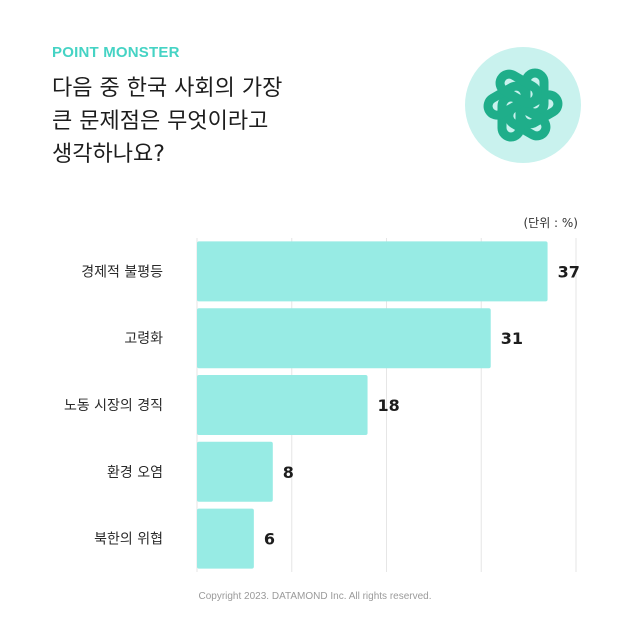 This screenshot has width=630, height=630. What do you see at coordinates (269, 539) in the screenshot?
I see `value-label: 6` at bounding box center [269, 539].